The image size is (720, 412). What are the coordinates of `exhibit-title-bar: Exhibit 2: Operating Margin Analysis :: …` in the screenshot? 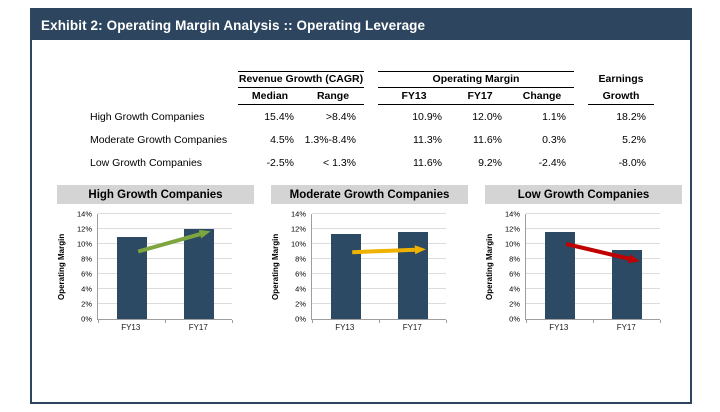 It's located at (361, 25).